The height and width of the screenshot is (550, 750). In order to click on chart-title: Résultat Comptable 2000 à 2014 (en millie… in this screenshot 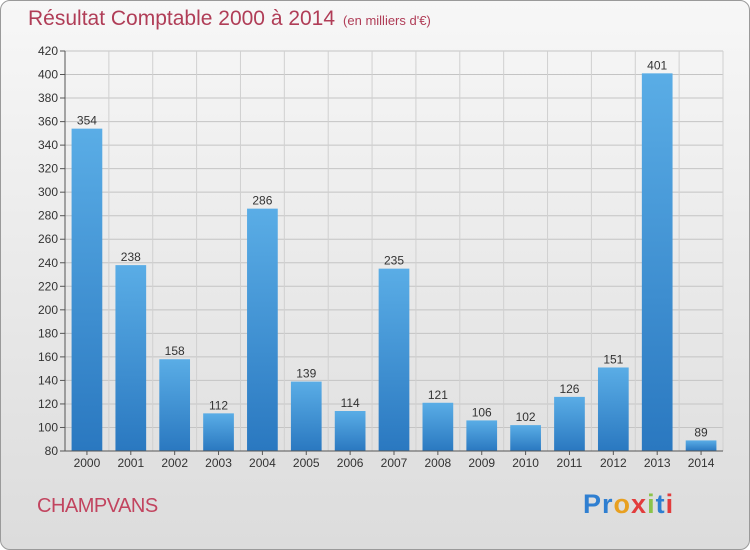, I will do `click(229, 19)`.